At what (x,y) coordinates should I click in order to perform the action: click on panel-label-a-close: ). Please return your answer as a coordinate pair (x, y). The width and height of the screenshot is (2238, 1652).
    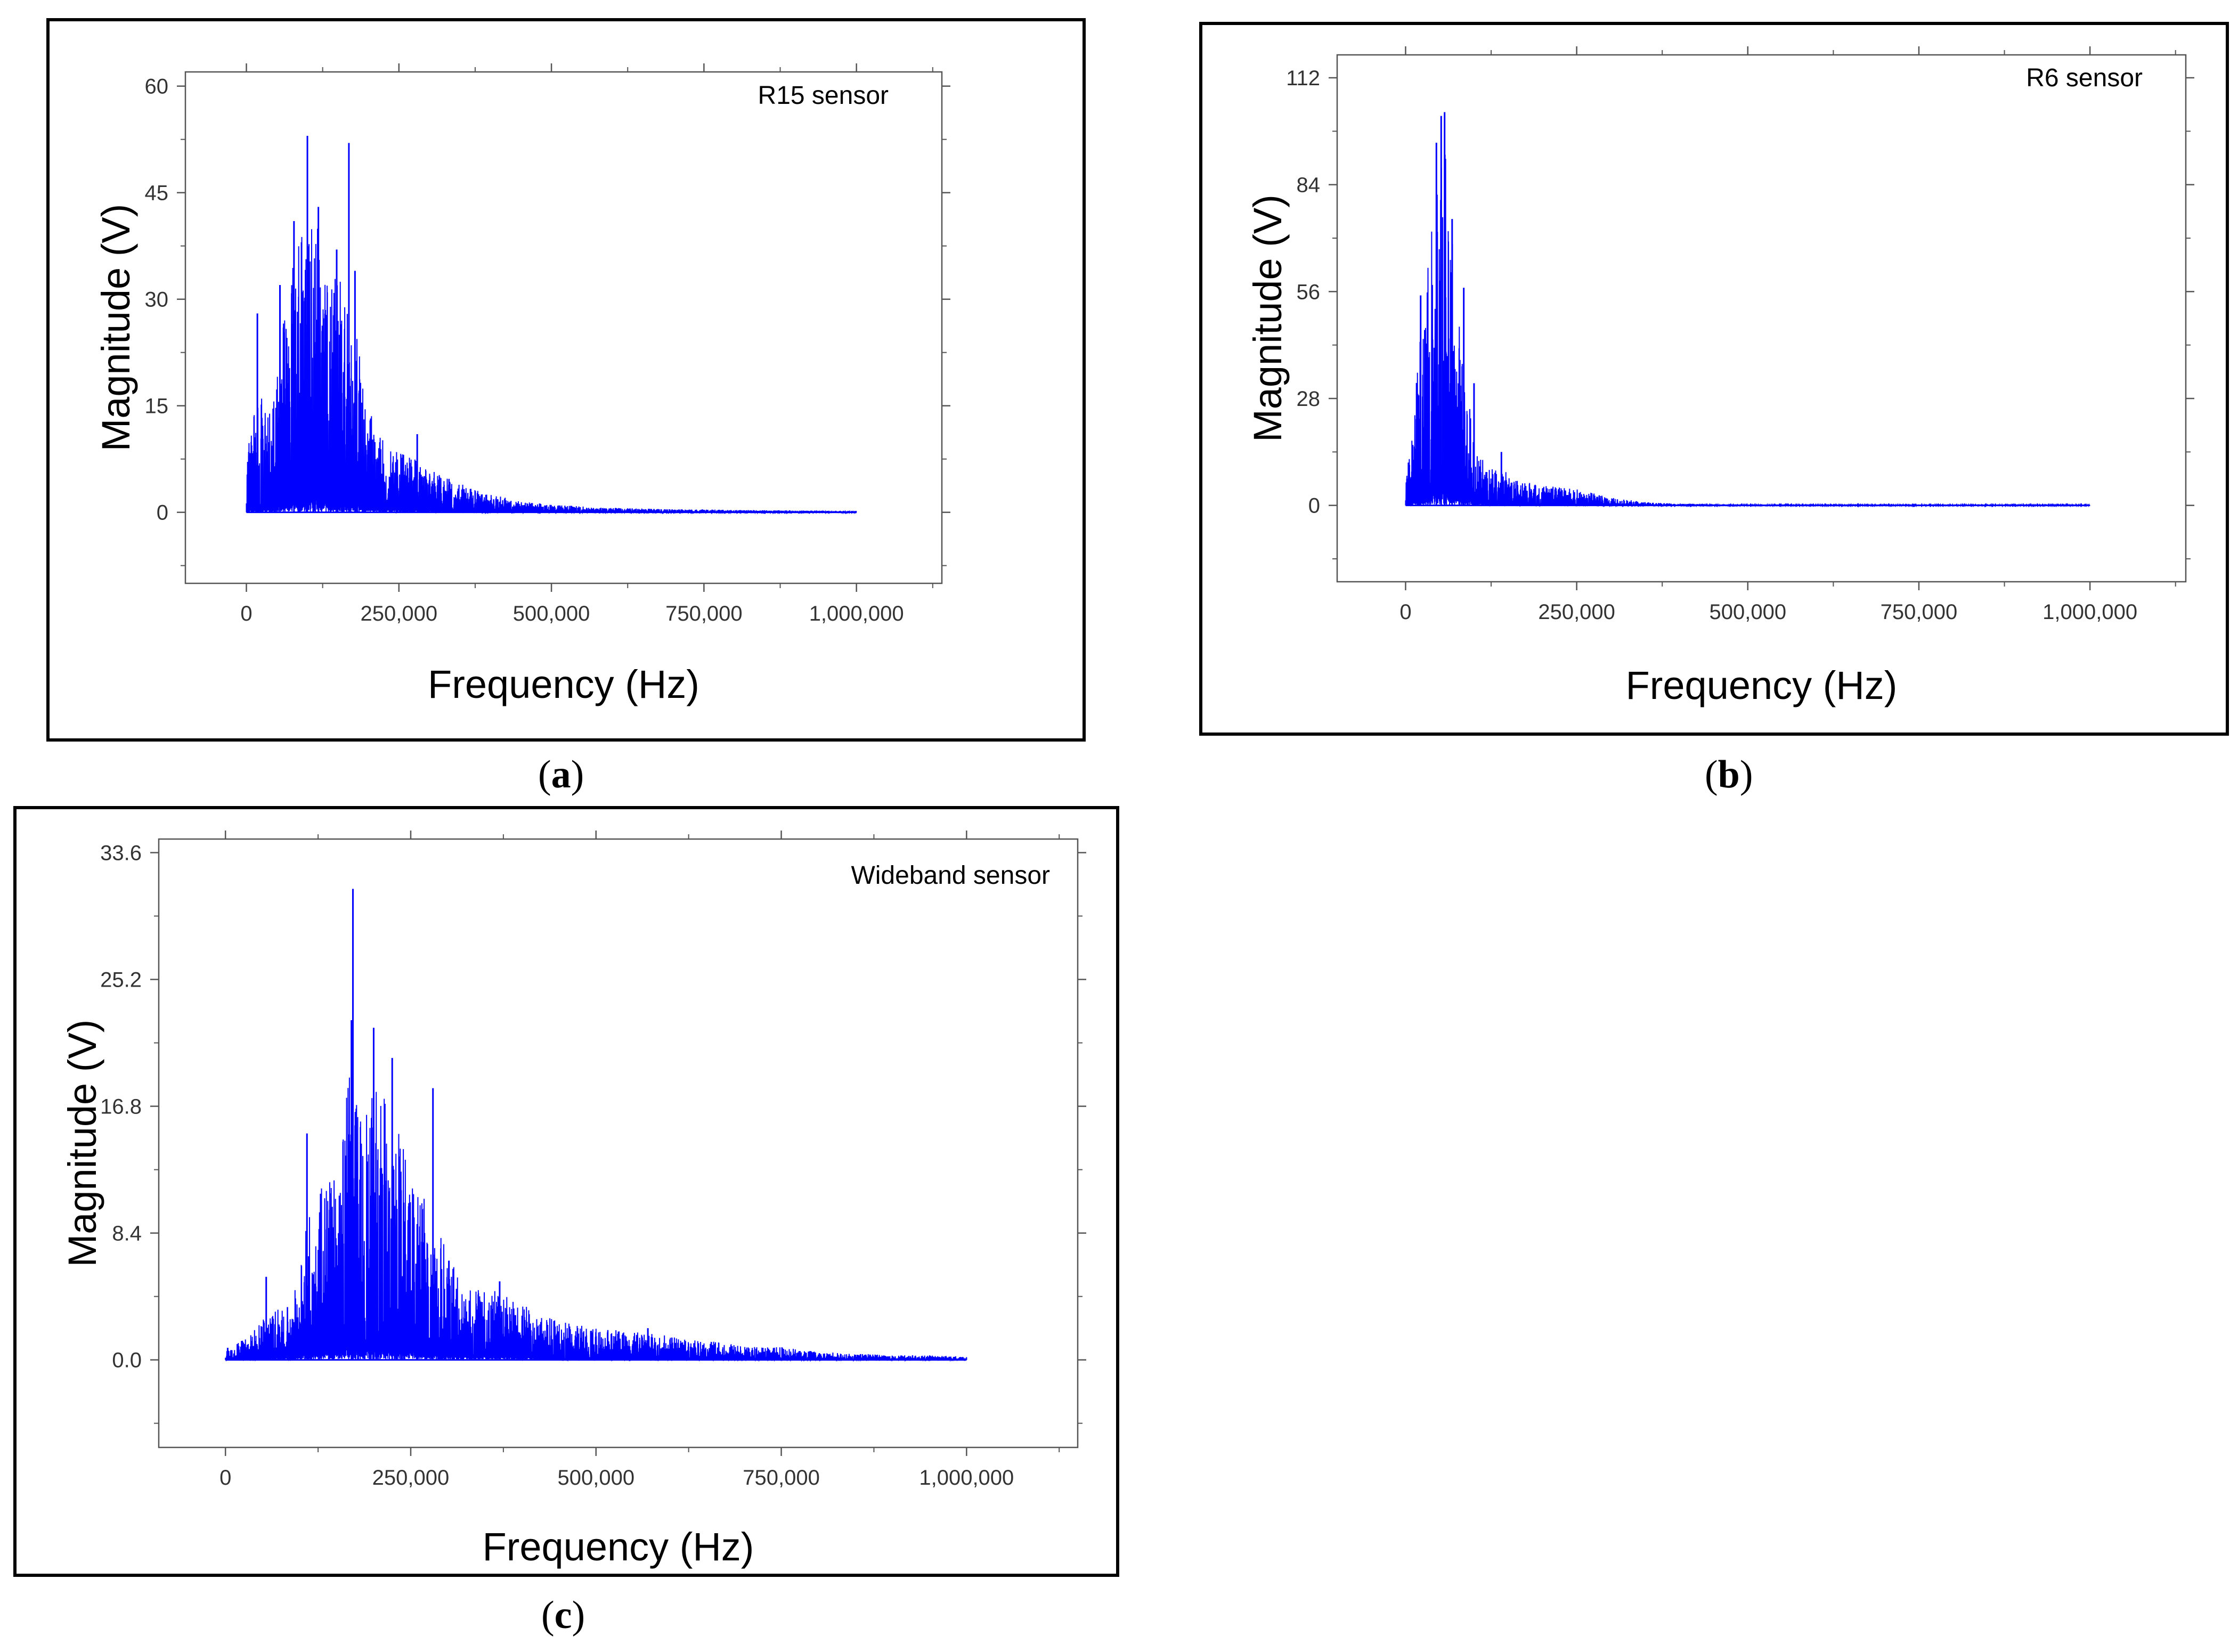
    Looking at the image, I should click on (577, 774).